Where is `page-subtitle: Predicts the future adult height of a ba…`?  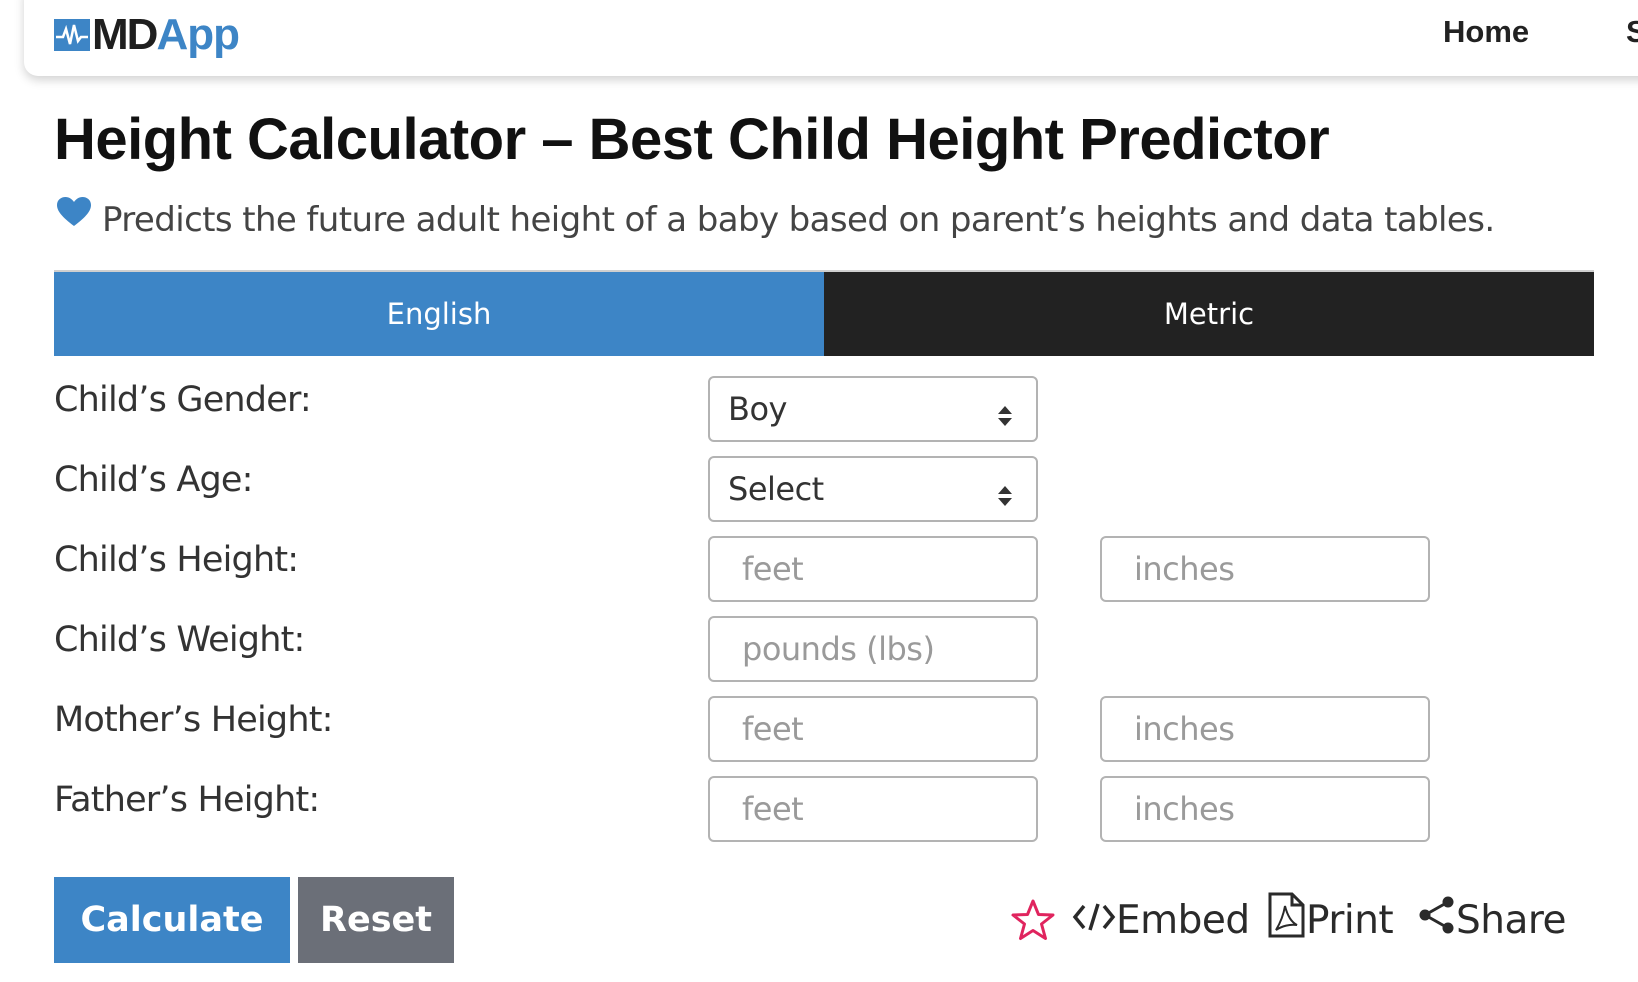 page-subtitle: Predicts the future adult height of a ba… is located at coordinates (775, 218).